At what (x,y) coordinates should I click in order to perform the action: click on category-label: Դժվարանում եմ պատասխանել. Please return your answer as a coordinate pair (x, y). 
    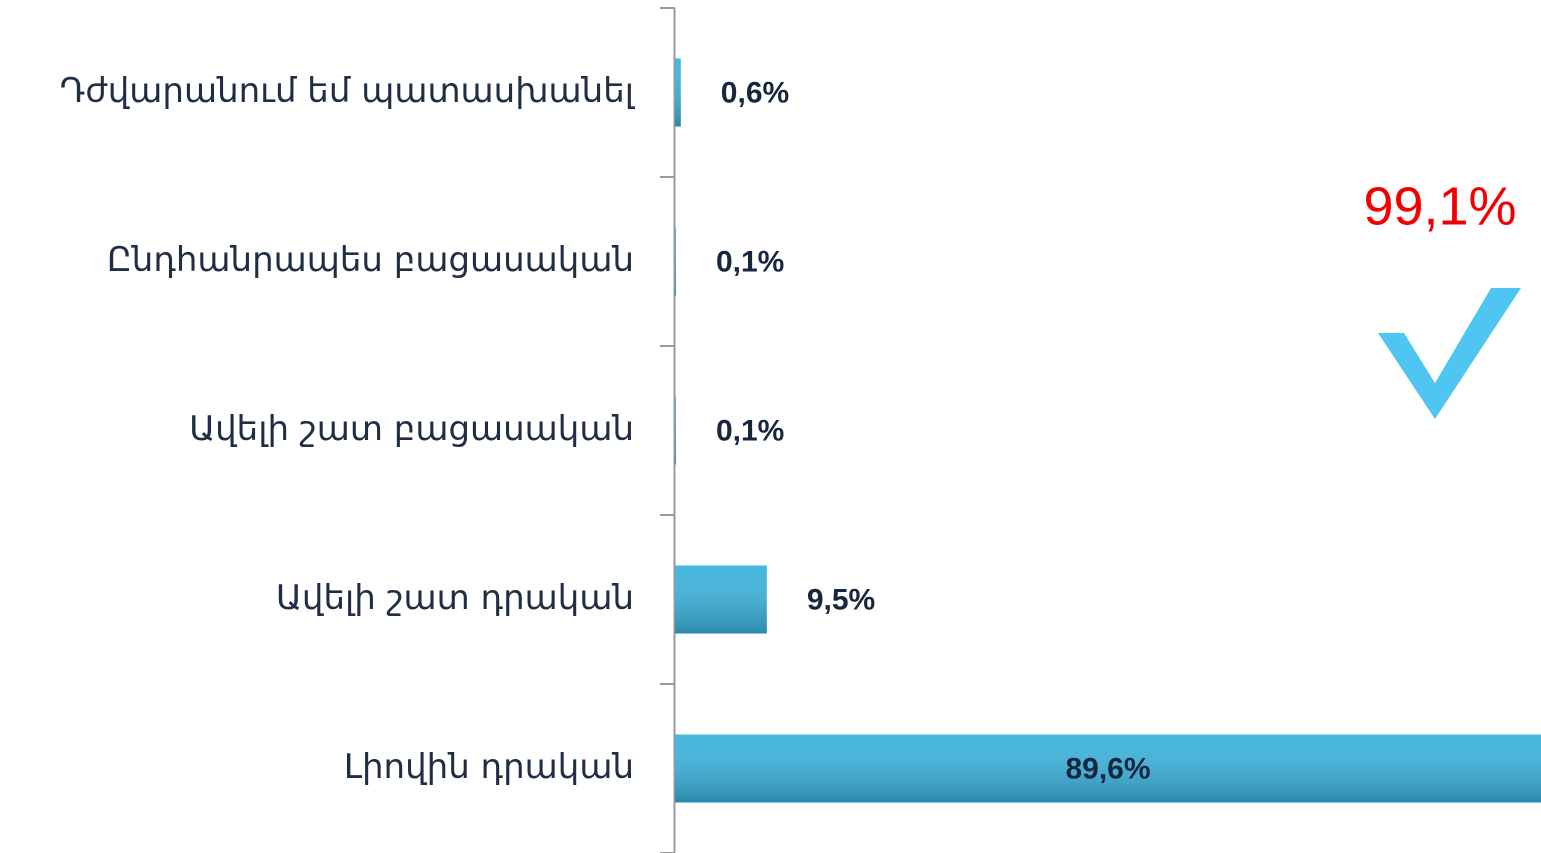
    Looking at the image, I should click on (348, 91).